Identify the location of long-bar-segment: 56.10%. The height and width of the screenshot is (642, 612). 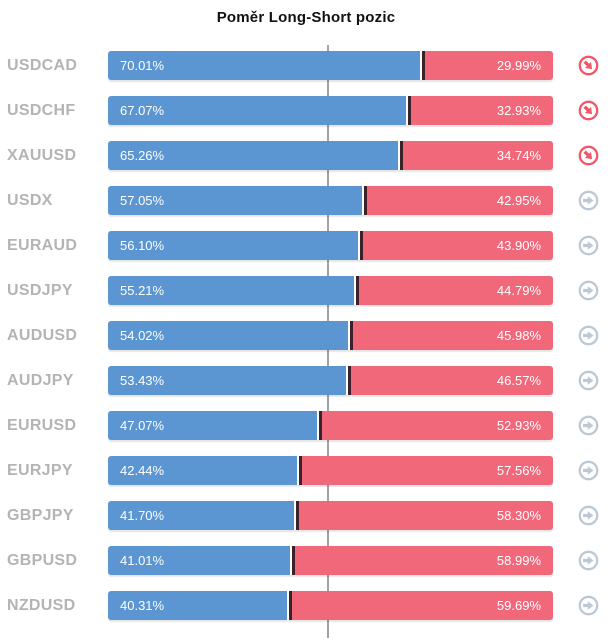
(233, 245).